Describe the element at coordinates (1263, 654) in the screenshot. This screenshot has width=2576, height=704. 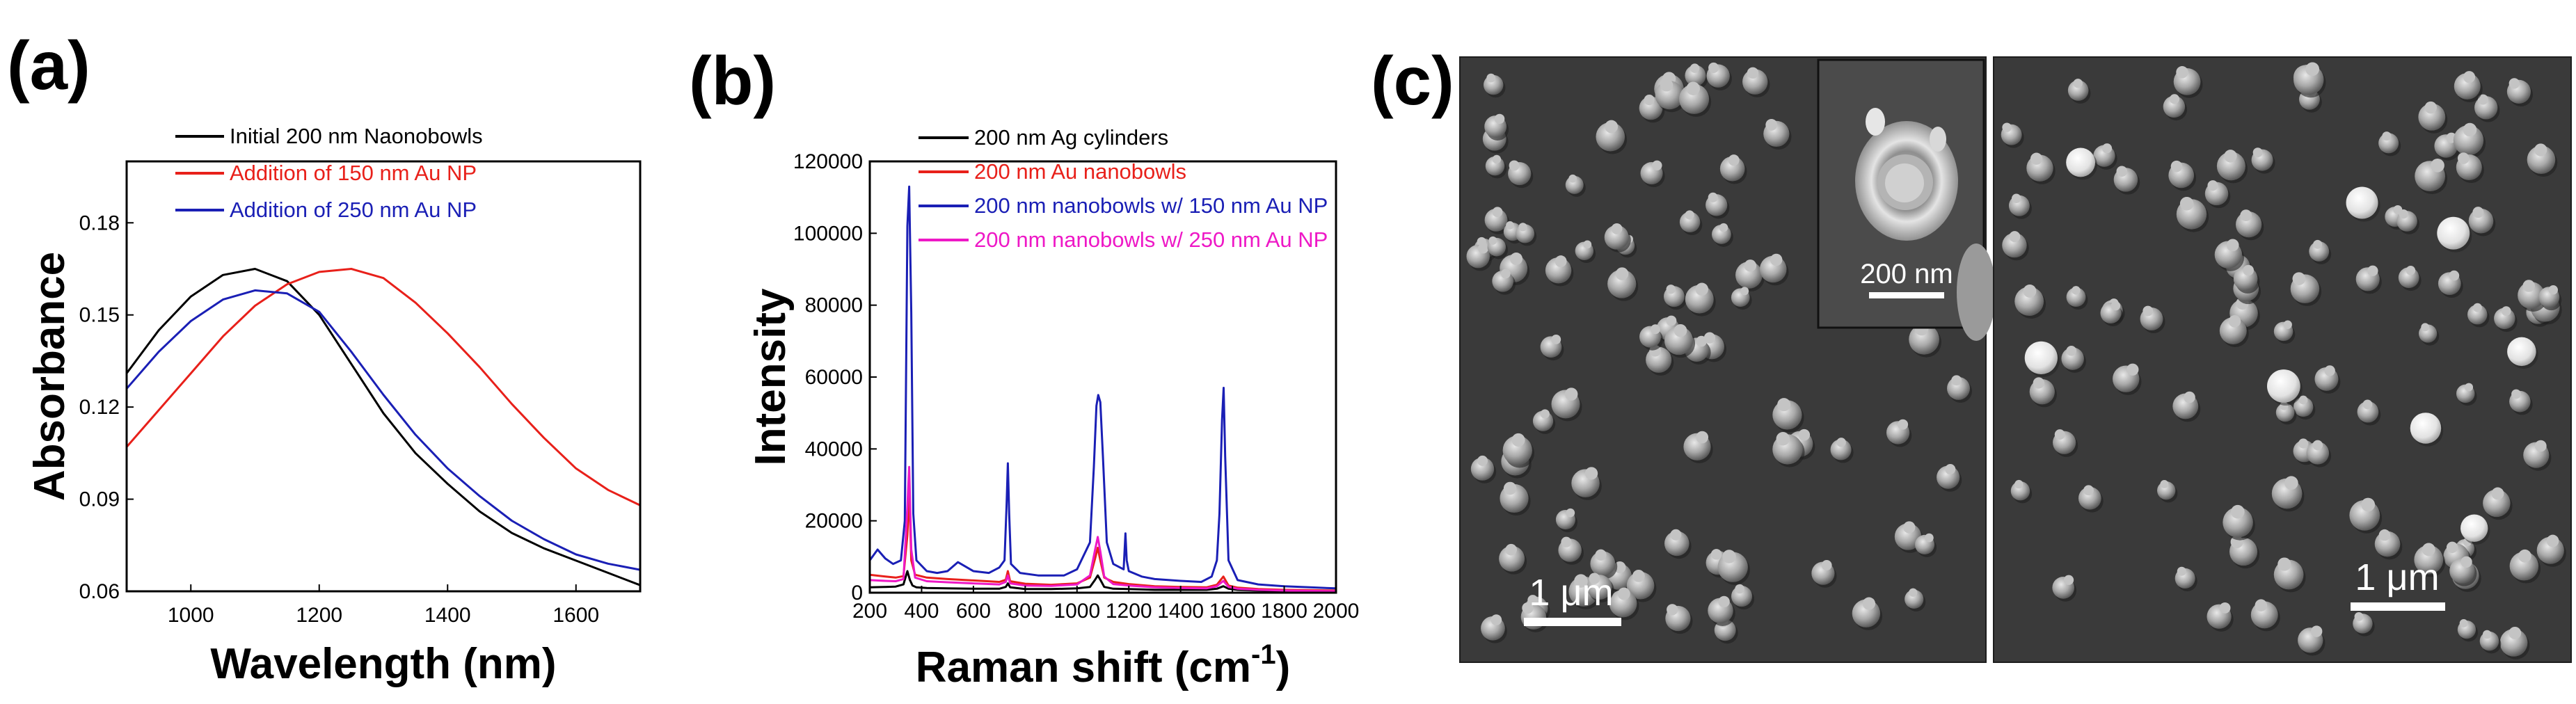
I see `x-axis-label-superscript: -1` at that location.